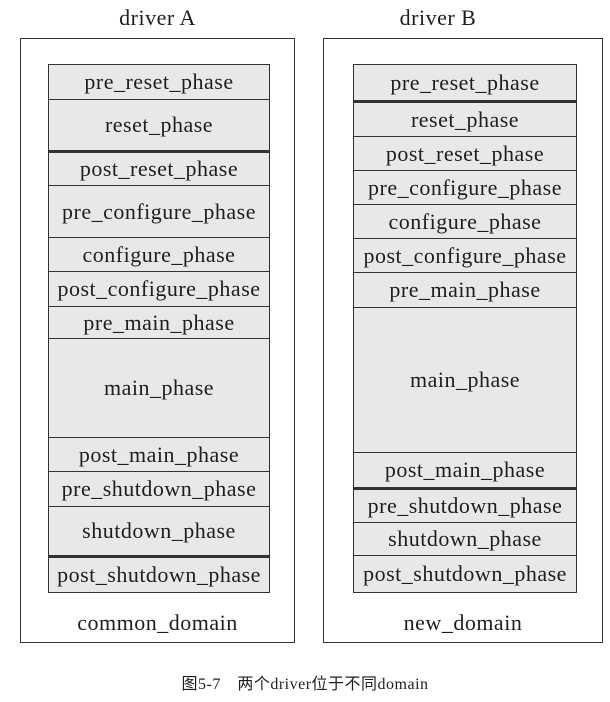 The image size is (610, 702). Describe the element at coordinates (159, 388) in the screenshot. I see `driver-a-main-phase: main_phase` at that location.